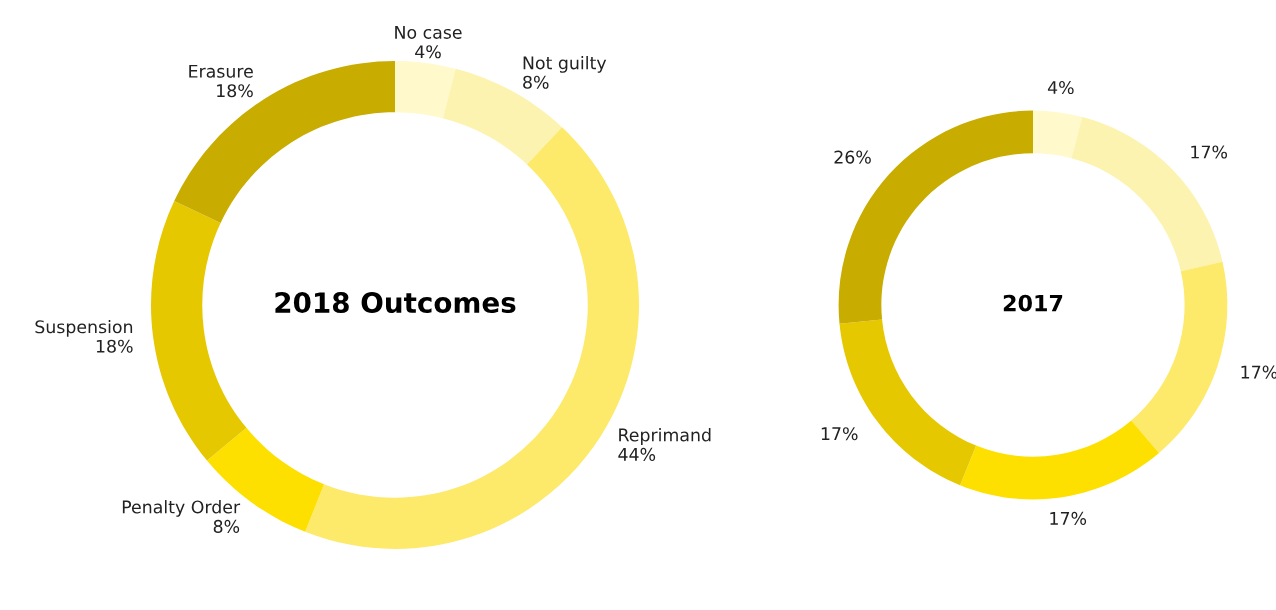 This screenshot has height=610, width=1276. Describe the element at coordinates (565, 64) in the screenshot. I see `slice-label: Not guilty` at that location.